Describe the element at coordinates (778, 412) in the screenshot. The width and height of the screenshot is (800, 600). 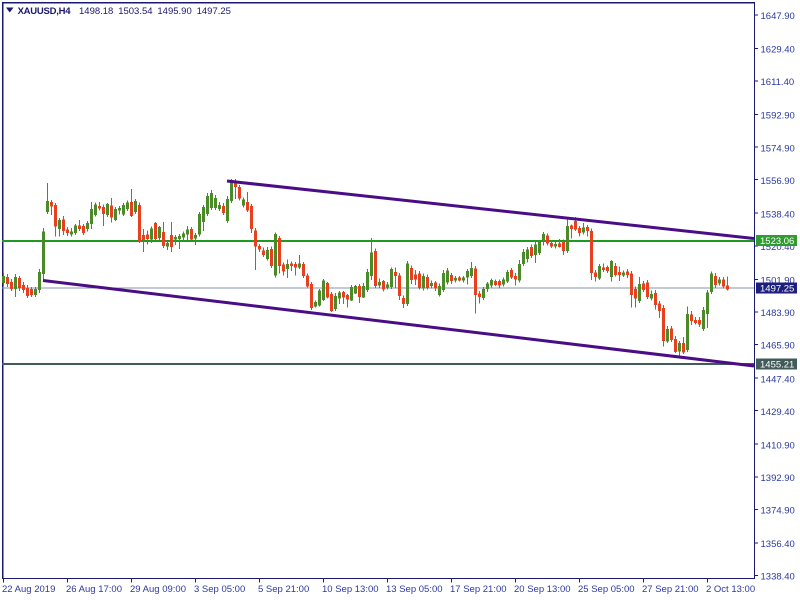
I see `svg-text: 1429.40` at that location.